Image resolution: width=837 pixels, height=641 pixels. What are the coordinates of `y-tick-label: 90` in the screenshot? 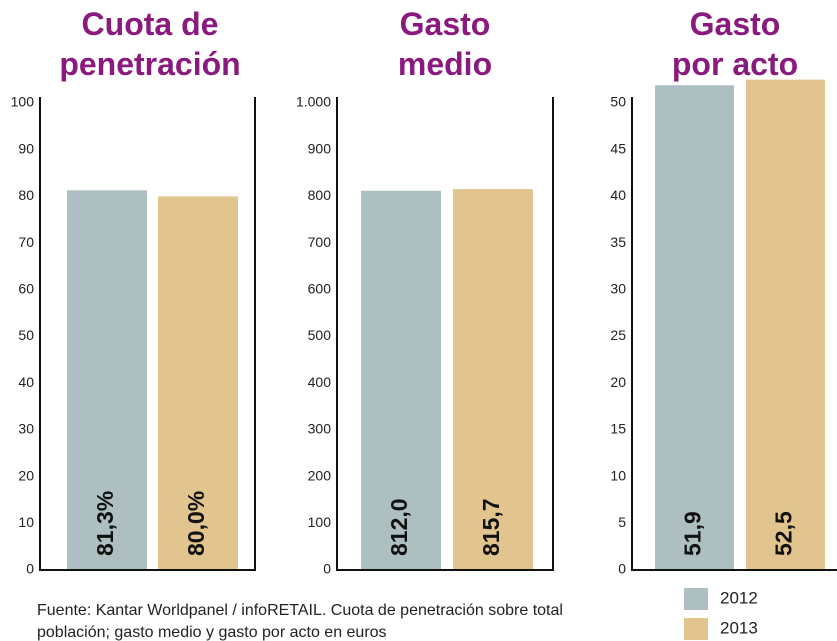 It's located at (26, 148).